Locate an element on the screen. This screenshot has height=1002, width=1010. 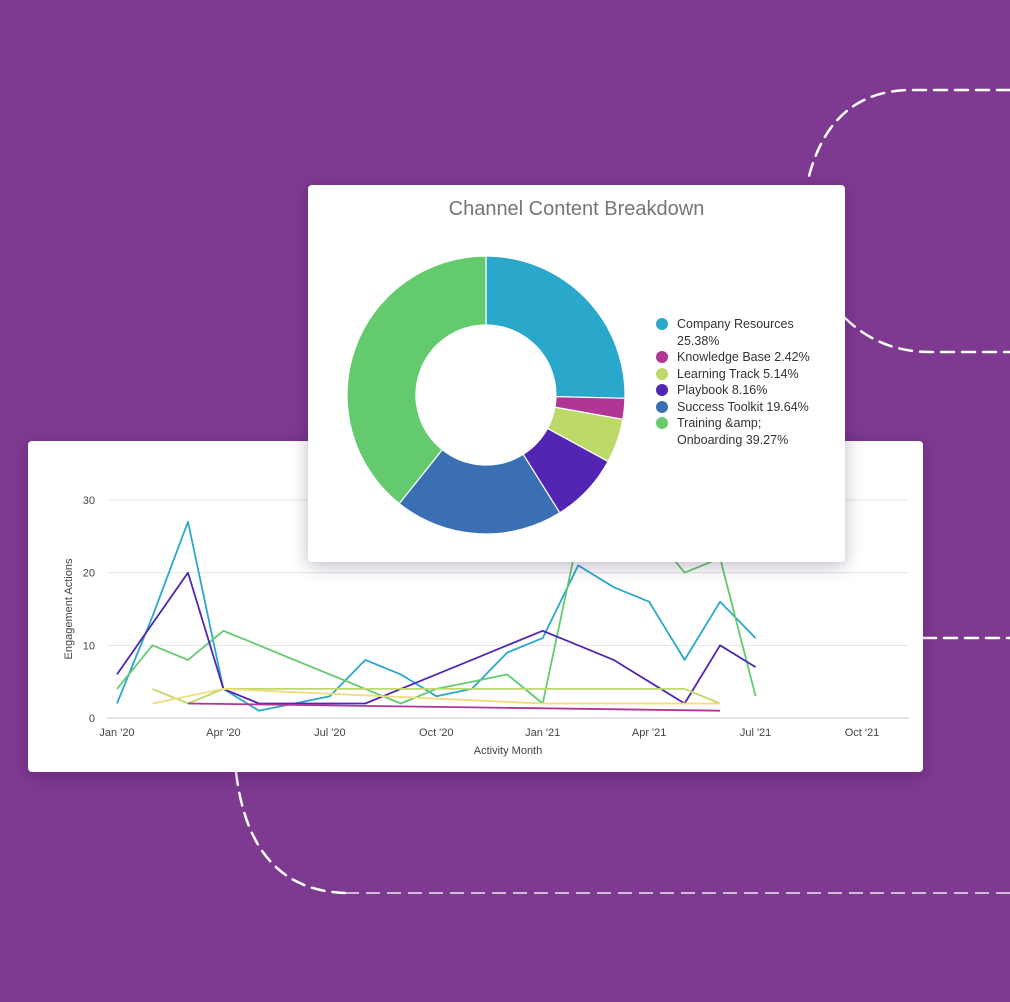
y-tick-label: 10 is located at coordinates (89, 646).